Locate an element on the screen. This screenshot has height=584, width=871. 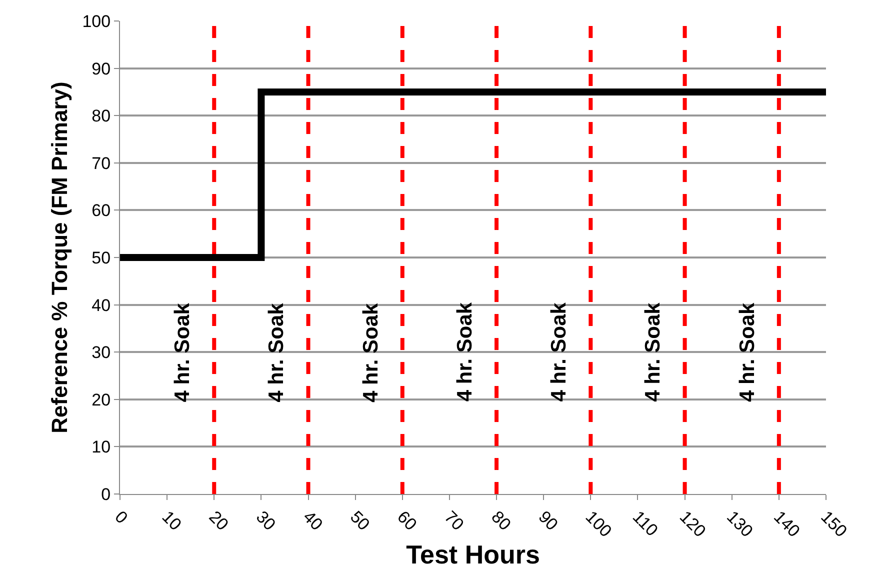
y-tick-label: 40 is located at coordinates (101, 305).